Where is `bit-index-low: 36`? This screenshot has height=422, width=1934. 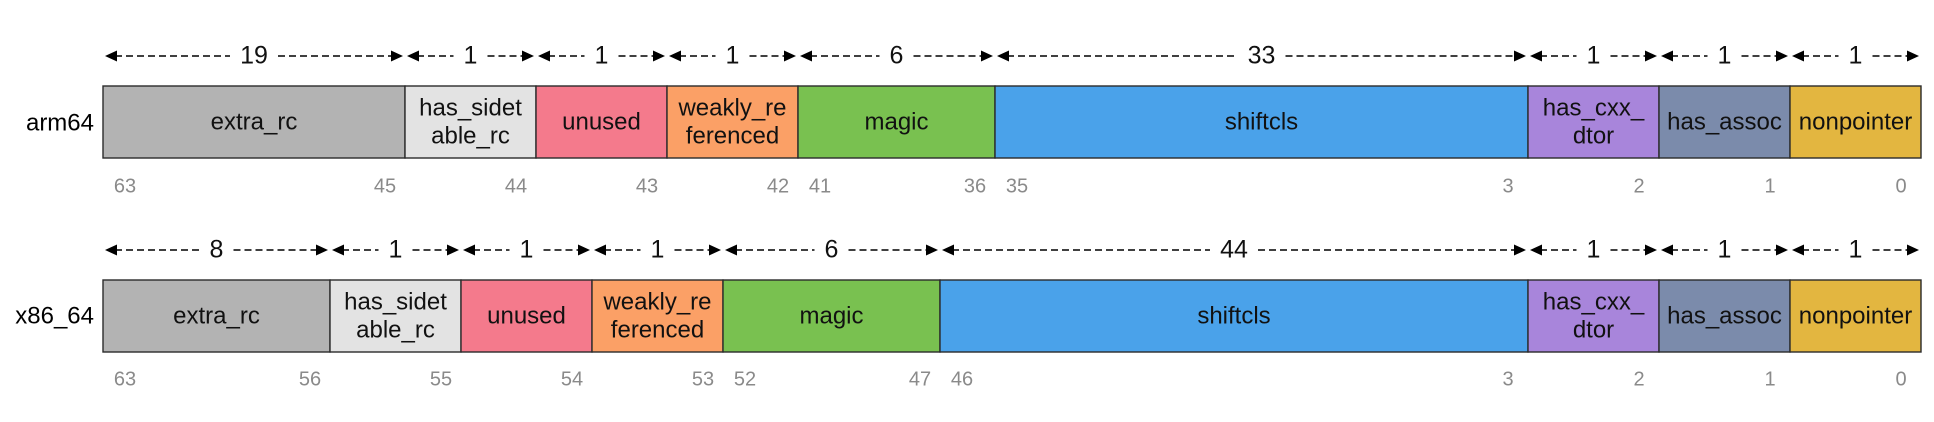 bit-index-low: 36 is located at coordinates (975, 186).